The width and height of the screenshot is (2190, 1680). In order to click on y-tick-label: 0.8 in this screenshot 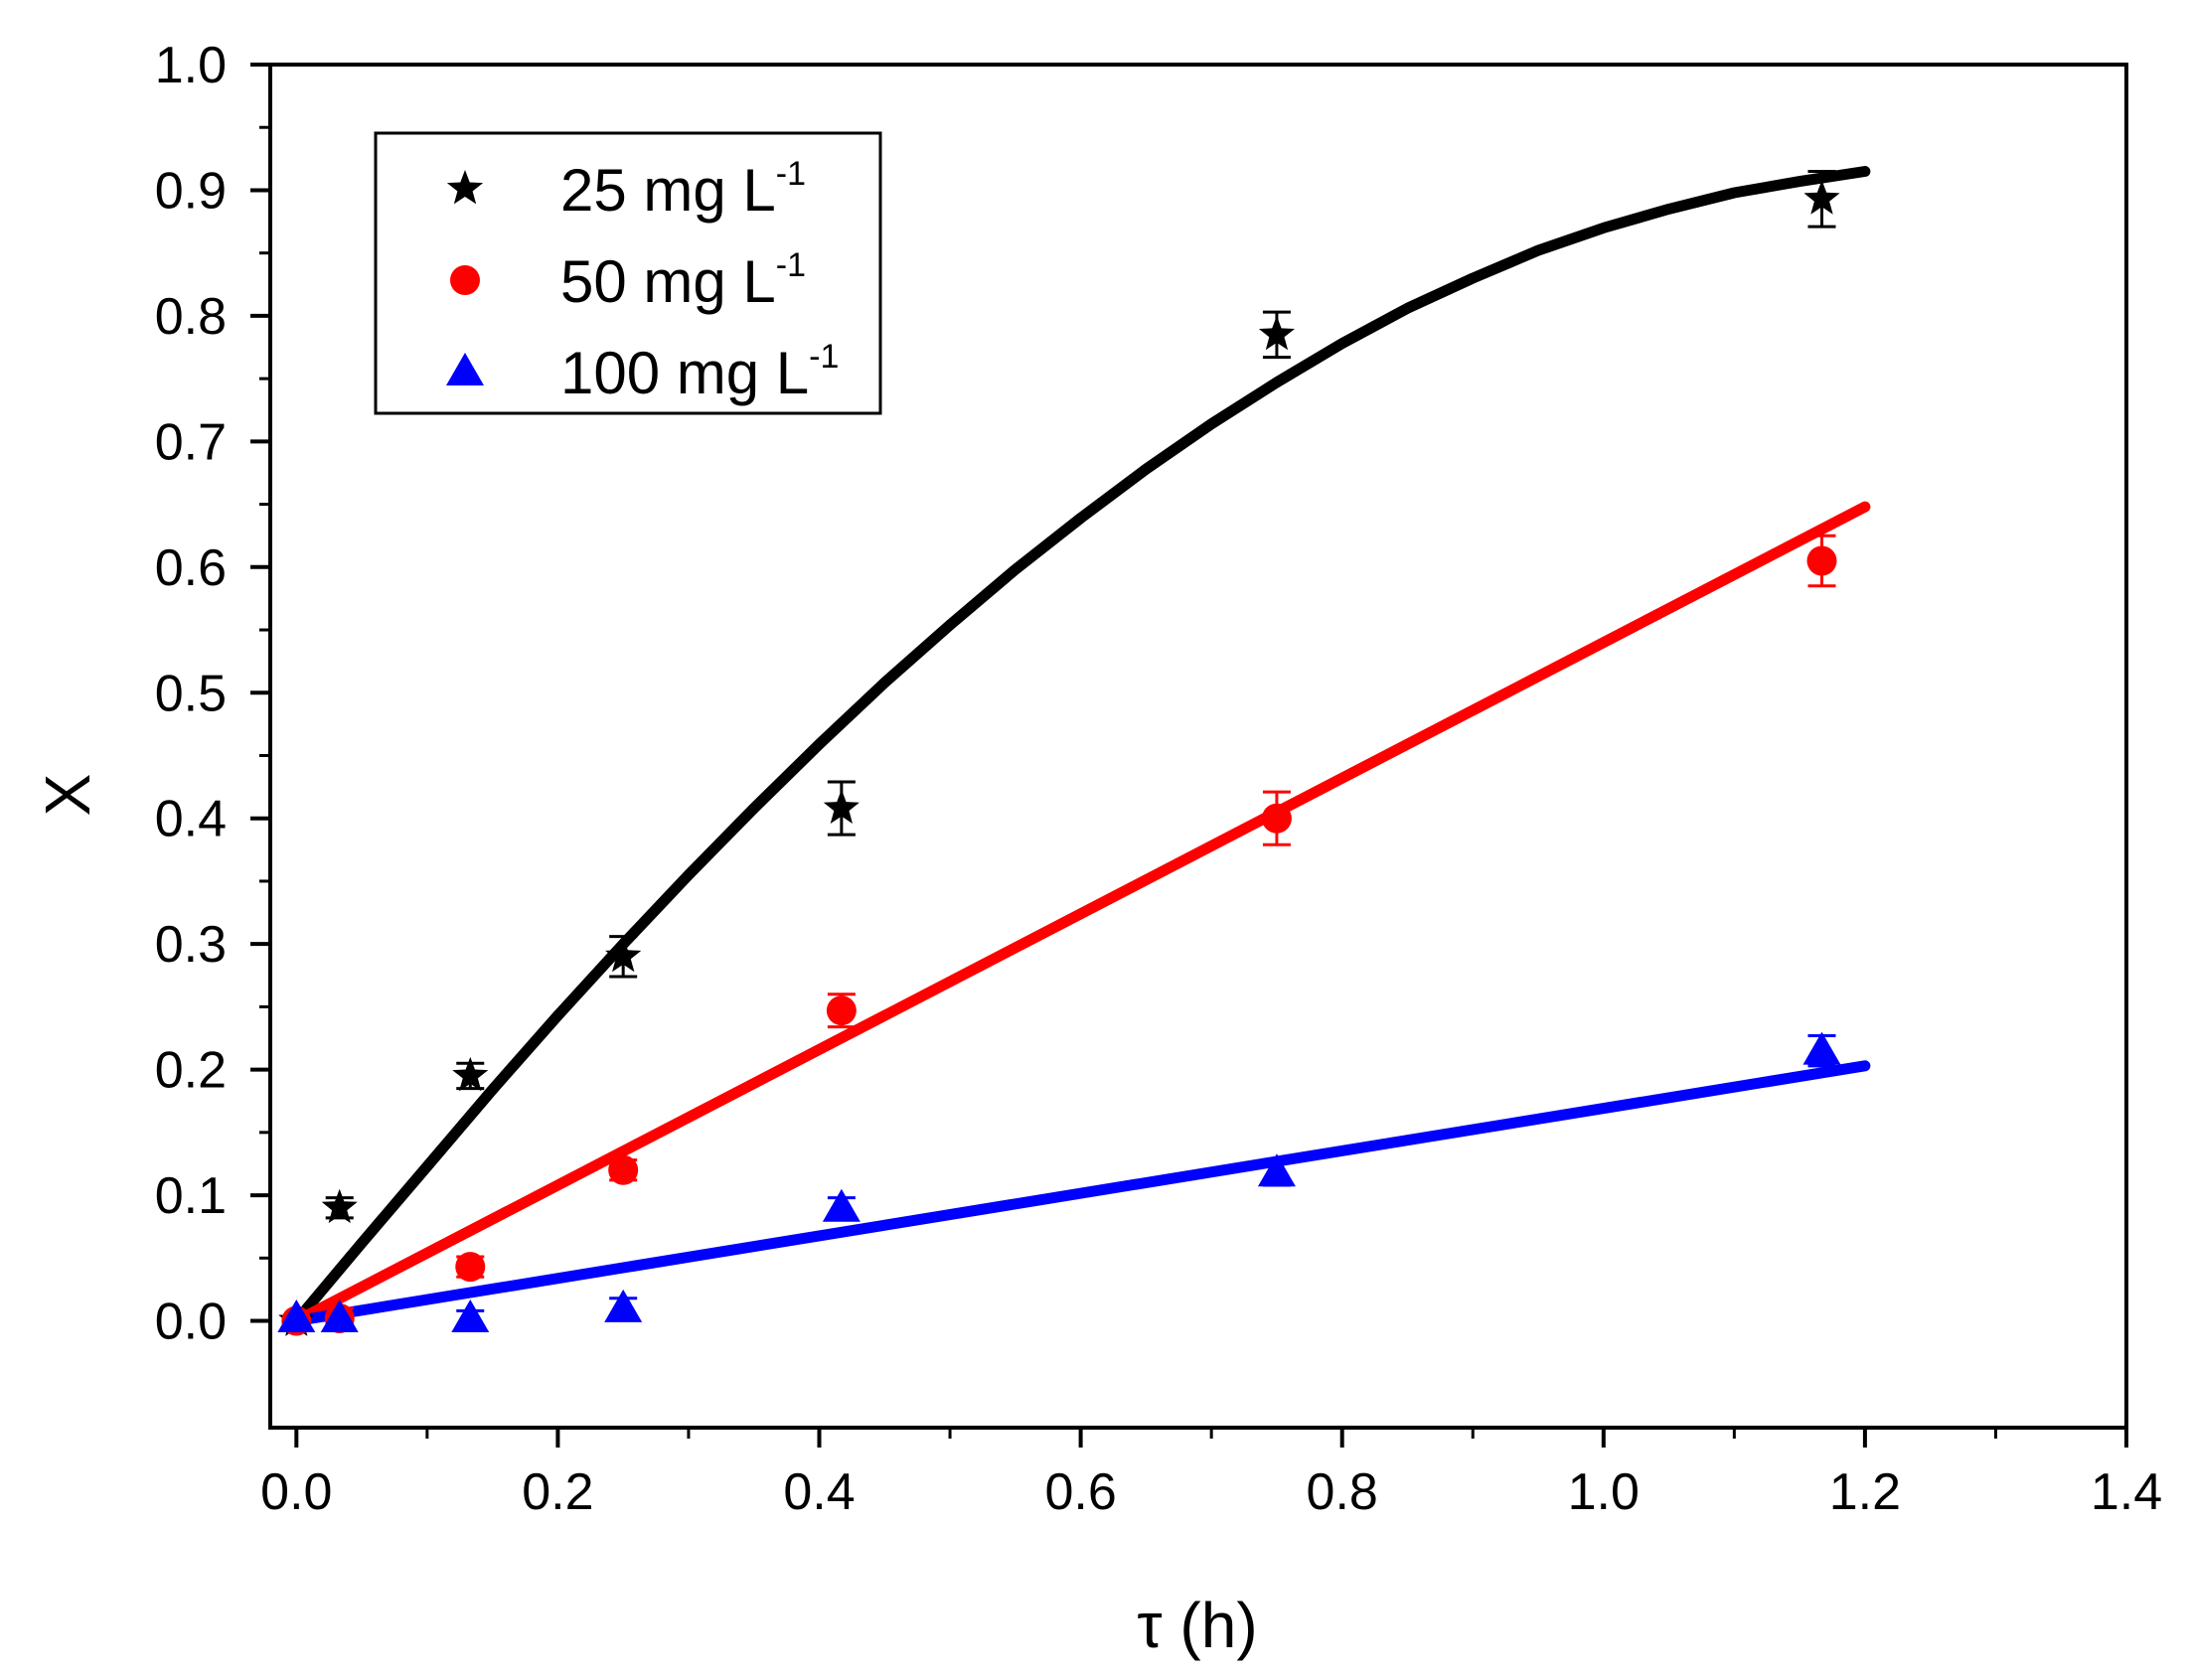, I will do `click(191, 317)`.